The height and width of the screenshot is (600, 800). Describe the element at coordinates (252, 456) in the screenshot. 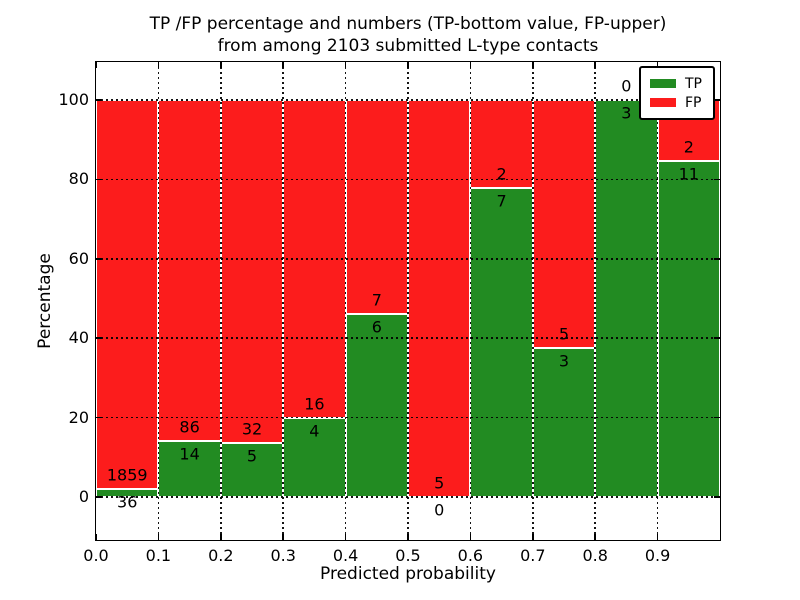

I see `bar-count-label-tp: 5` at that location.